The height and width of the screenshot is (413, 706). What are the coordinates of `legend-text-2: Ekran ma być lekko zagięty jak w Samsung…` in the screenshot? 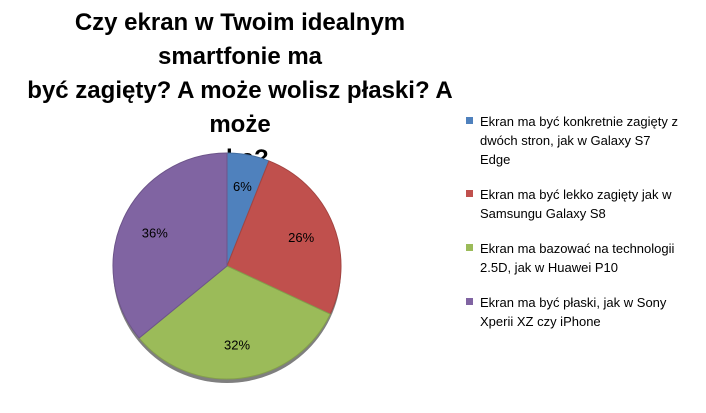 It's located at (591, 204).